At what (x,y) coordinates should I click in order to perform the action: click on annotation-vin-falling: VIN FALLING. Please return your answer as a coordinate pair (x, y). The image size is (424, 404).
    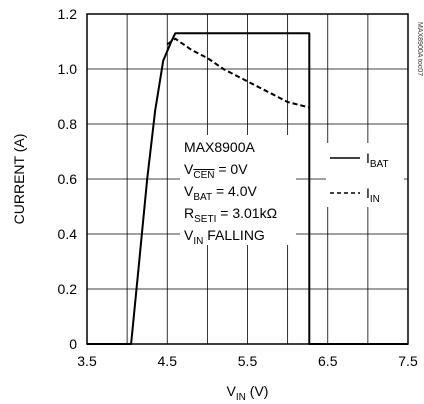
    Looking at the image, I should click on (224, 237).